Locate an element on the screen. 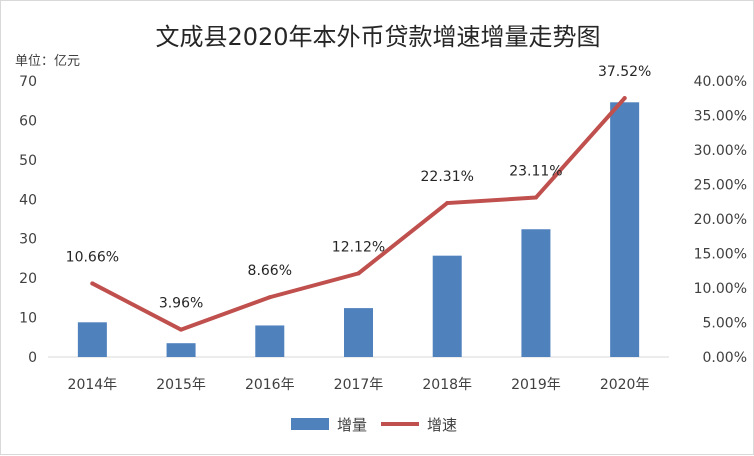  x-tick-label: 2017年 is located at coordinates (359, 385).